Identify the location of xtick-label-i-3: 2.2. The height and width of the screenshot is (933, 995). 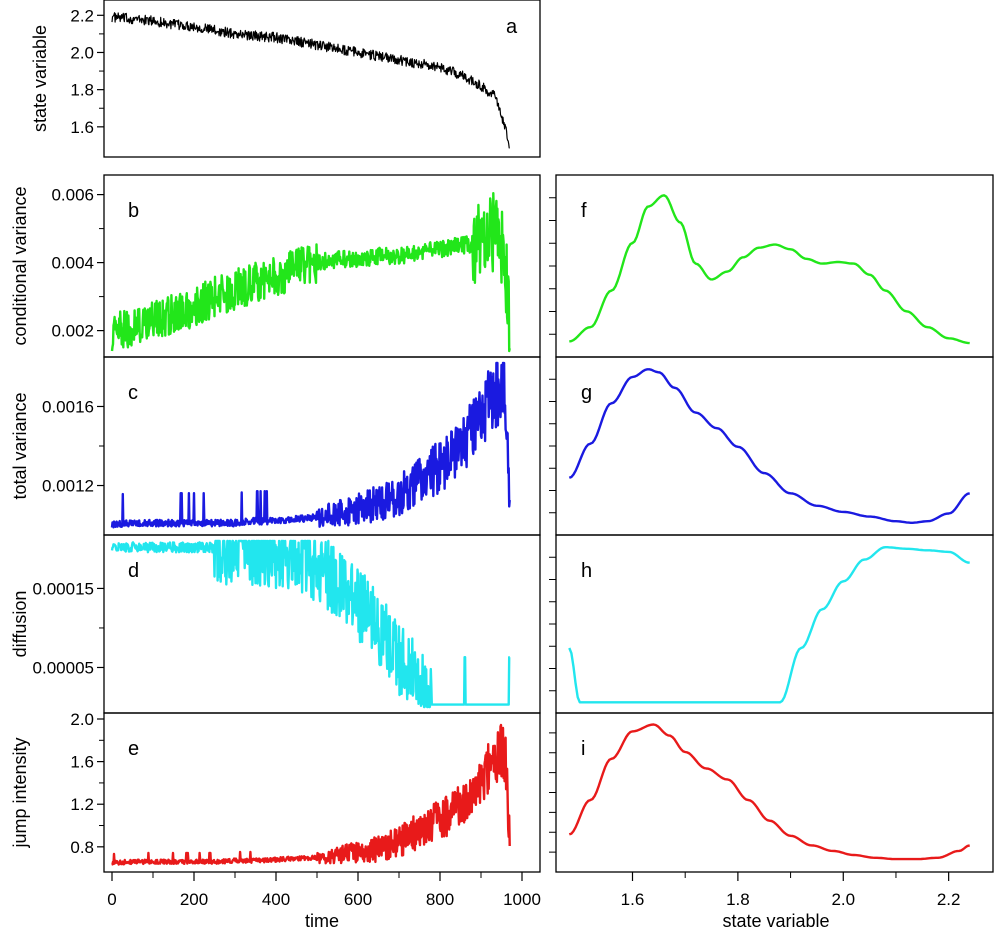
(949, 899).